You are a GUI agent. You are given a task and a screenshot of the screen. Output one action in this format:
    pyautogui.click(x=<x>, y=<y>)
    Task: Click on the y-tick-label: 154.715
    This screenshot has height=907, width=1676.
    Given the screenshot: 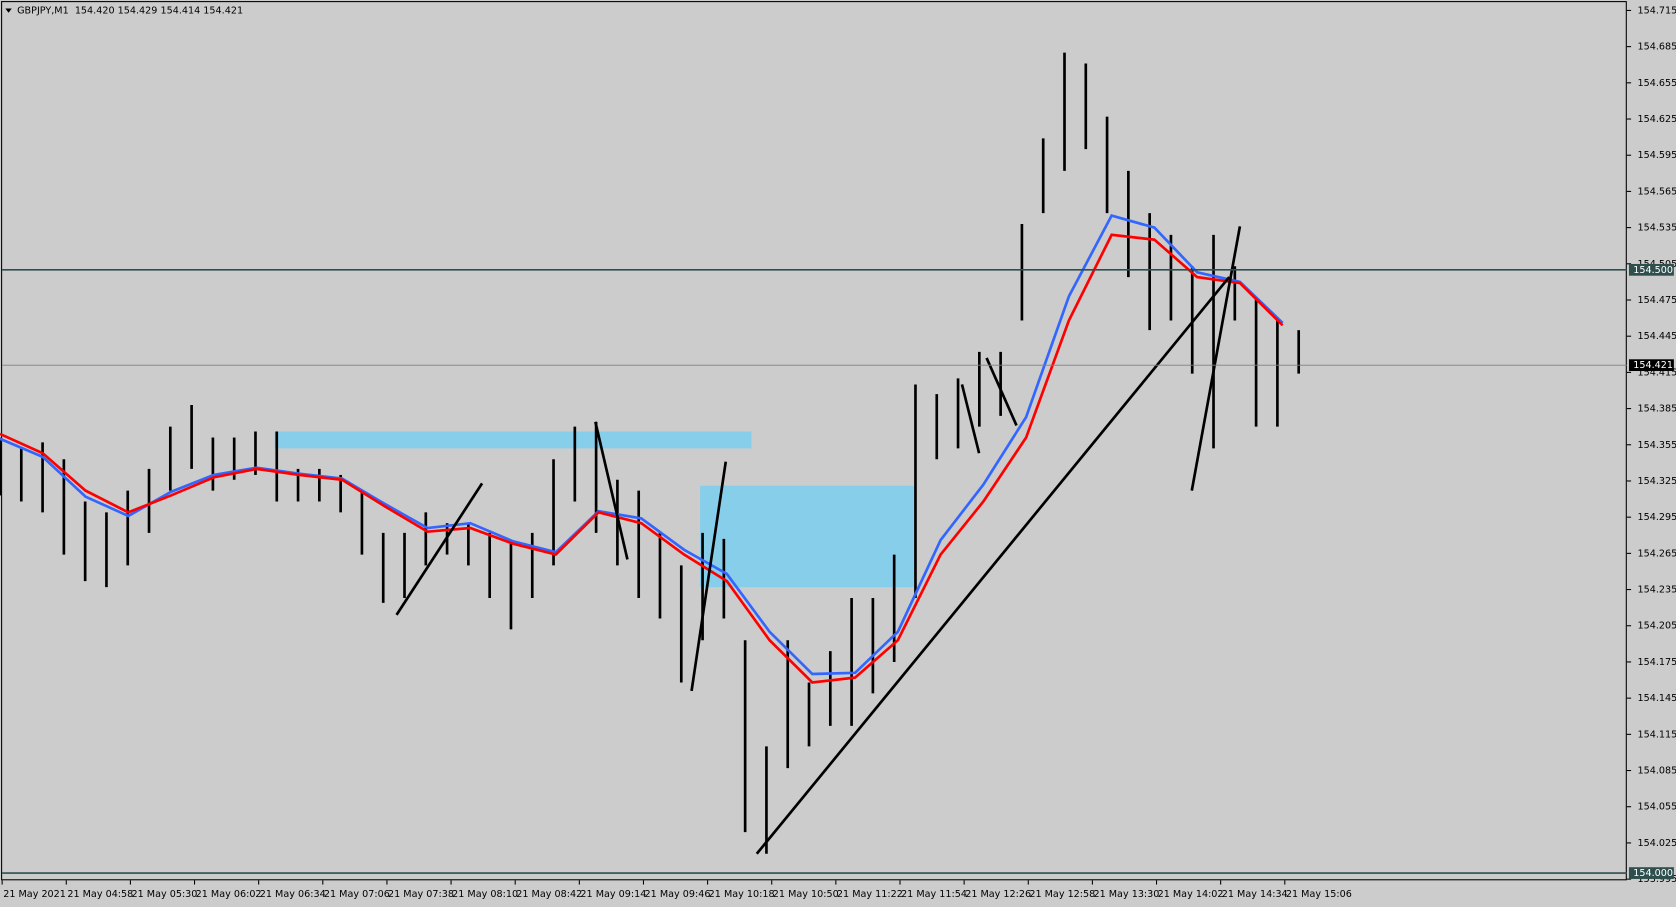 What is the action you would take?
    pyautogui.click(x=1657, y=10)
    